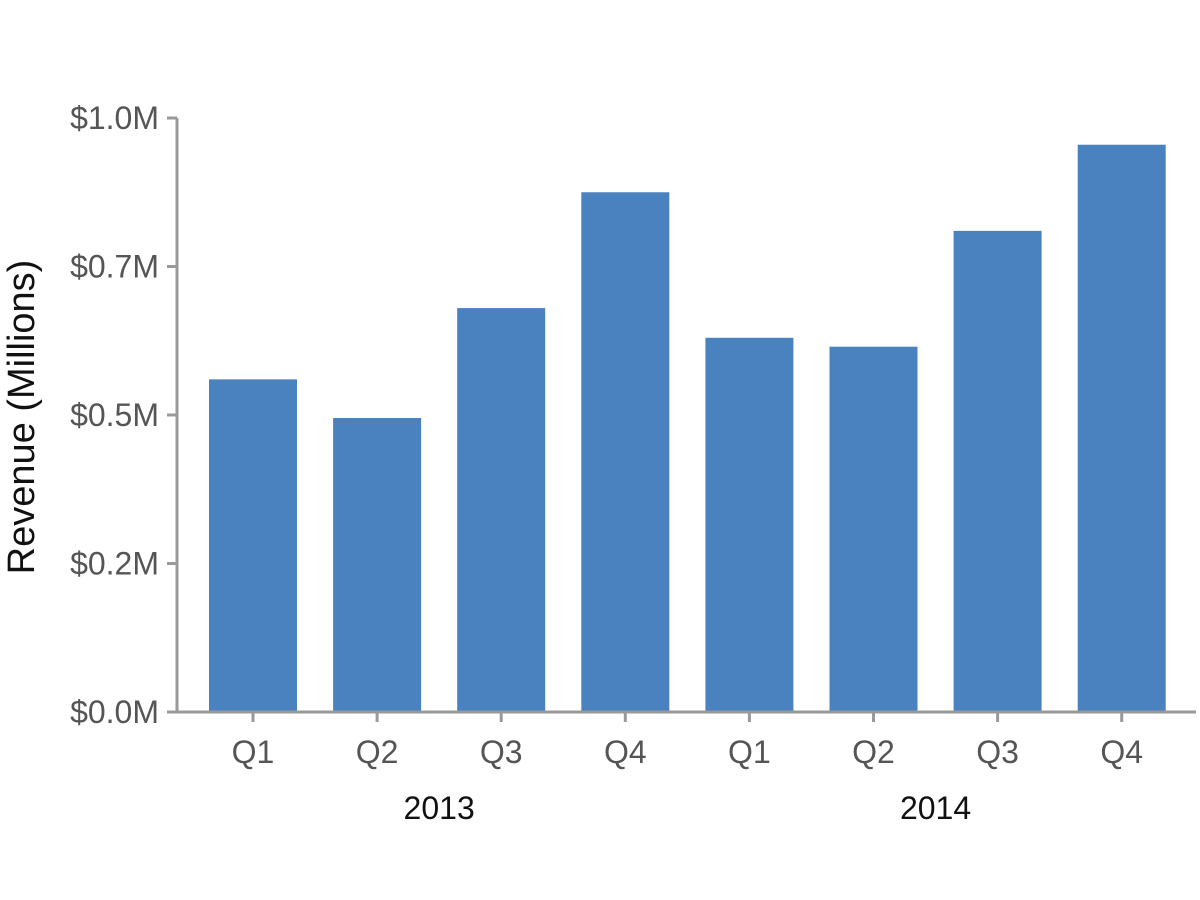 This screenshot has height=900, width=1200. Describe the element at coordinates (114, 415) in the screenshot. I see `y-tick-label: $0.5M` at that location.